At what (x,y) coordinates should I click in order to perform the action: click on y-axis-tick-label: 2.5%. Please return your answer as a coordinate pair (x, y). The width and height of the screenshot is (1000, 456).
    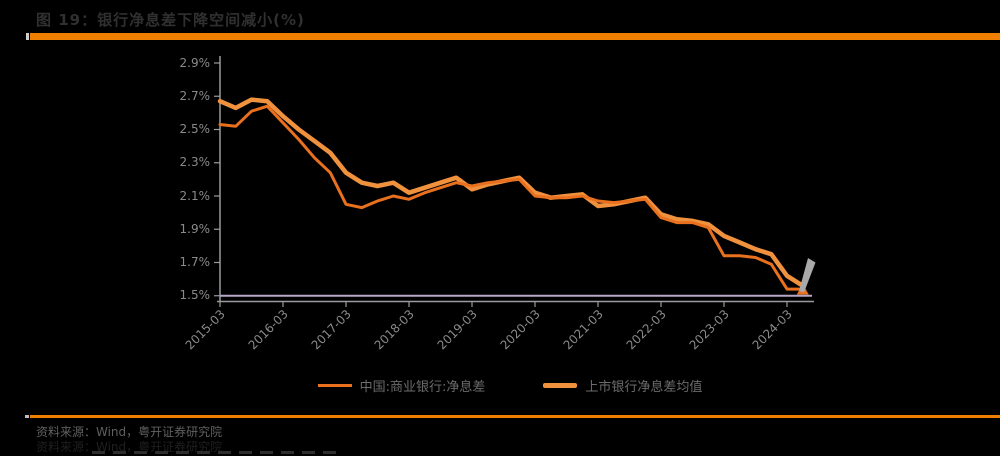
    Looking at the image, I should click on (195, 129).